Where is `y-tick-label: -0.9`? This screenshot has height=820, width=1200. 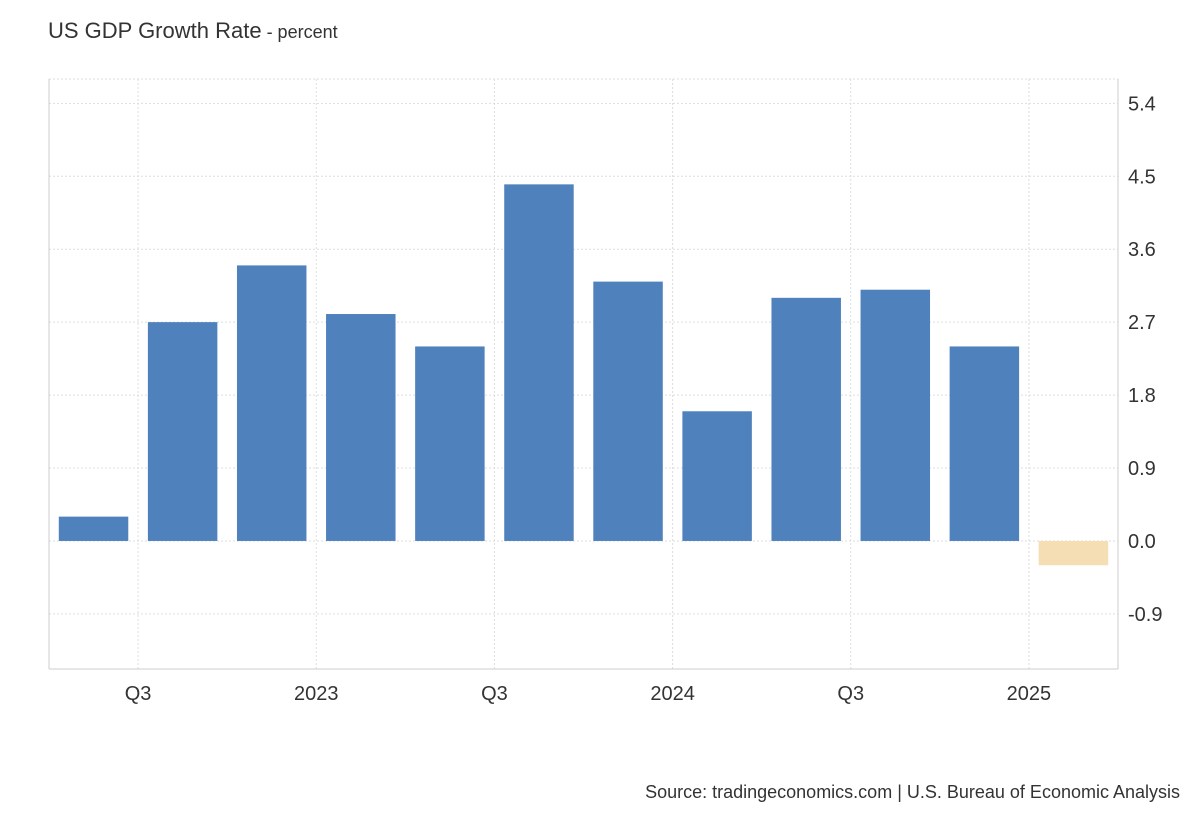 y-tick-label: -0.9 is located at coordinates (1145, 615).